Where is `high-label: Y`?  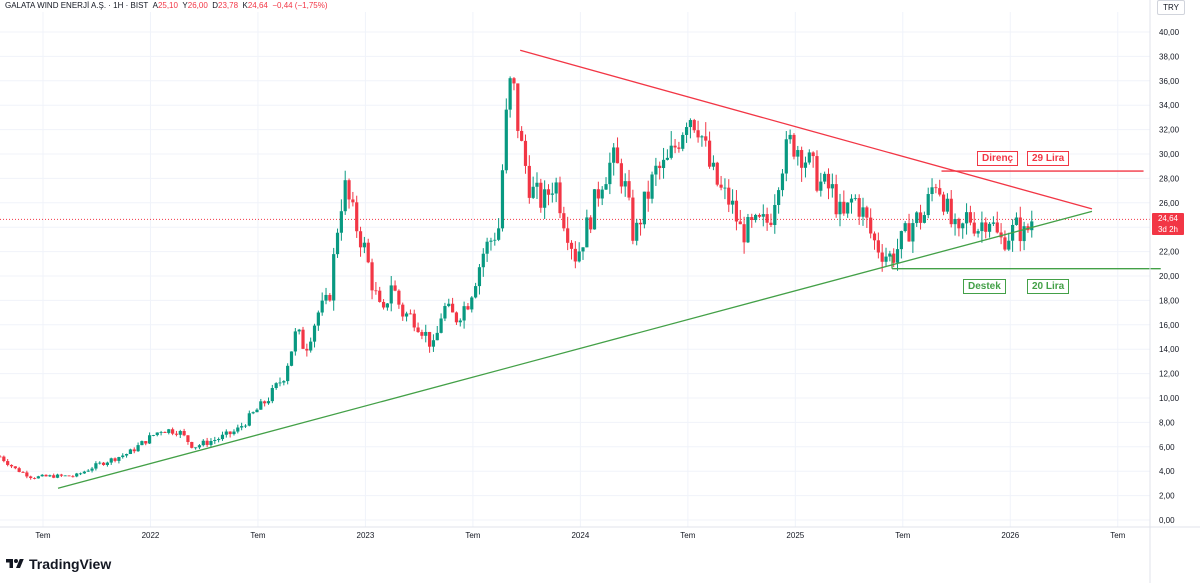 high-label: Y is located at coordinates (185, 5).